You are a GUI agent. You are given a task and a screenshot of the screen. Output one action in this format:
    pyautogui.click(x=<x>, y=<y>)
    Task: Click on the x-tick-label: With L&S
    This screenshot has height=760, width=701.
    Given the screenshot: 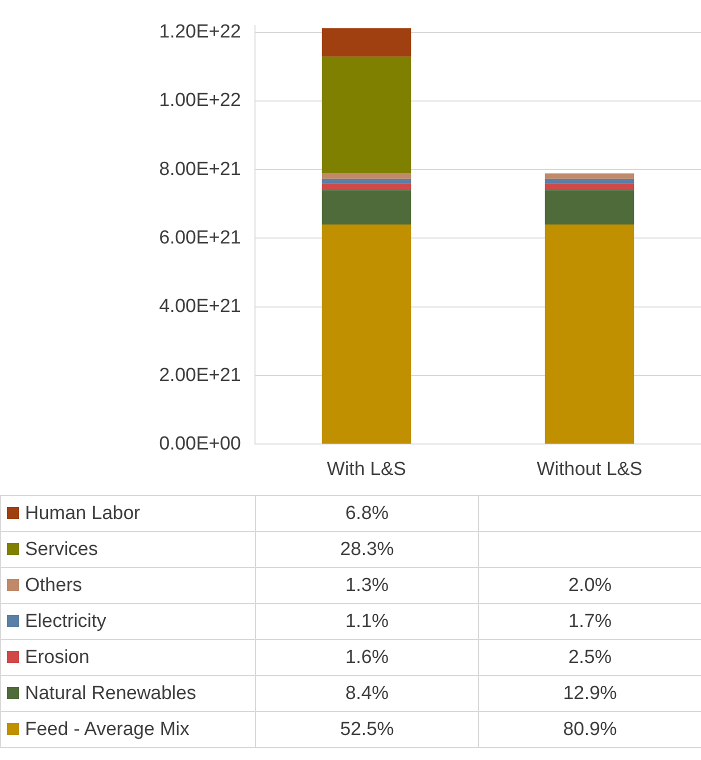 What is the action you would take?
    pyautogui.click(x=366, y=469)
    